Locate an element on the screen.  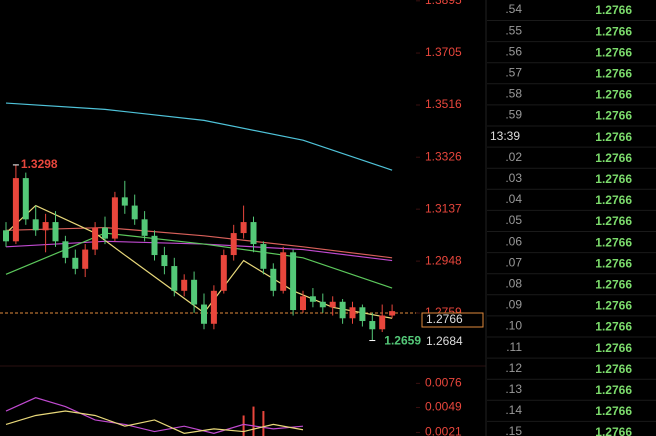
tick-time: .10 is located at coordinates (513, 326).